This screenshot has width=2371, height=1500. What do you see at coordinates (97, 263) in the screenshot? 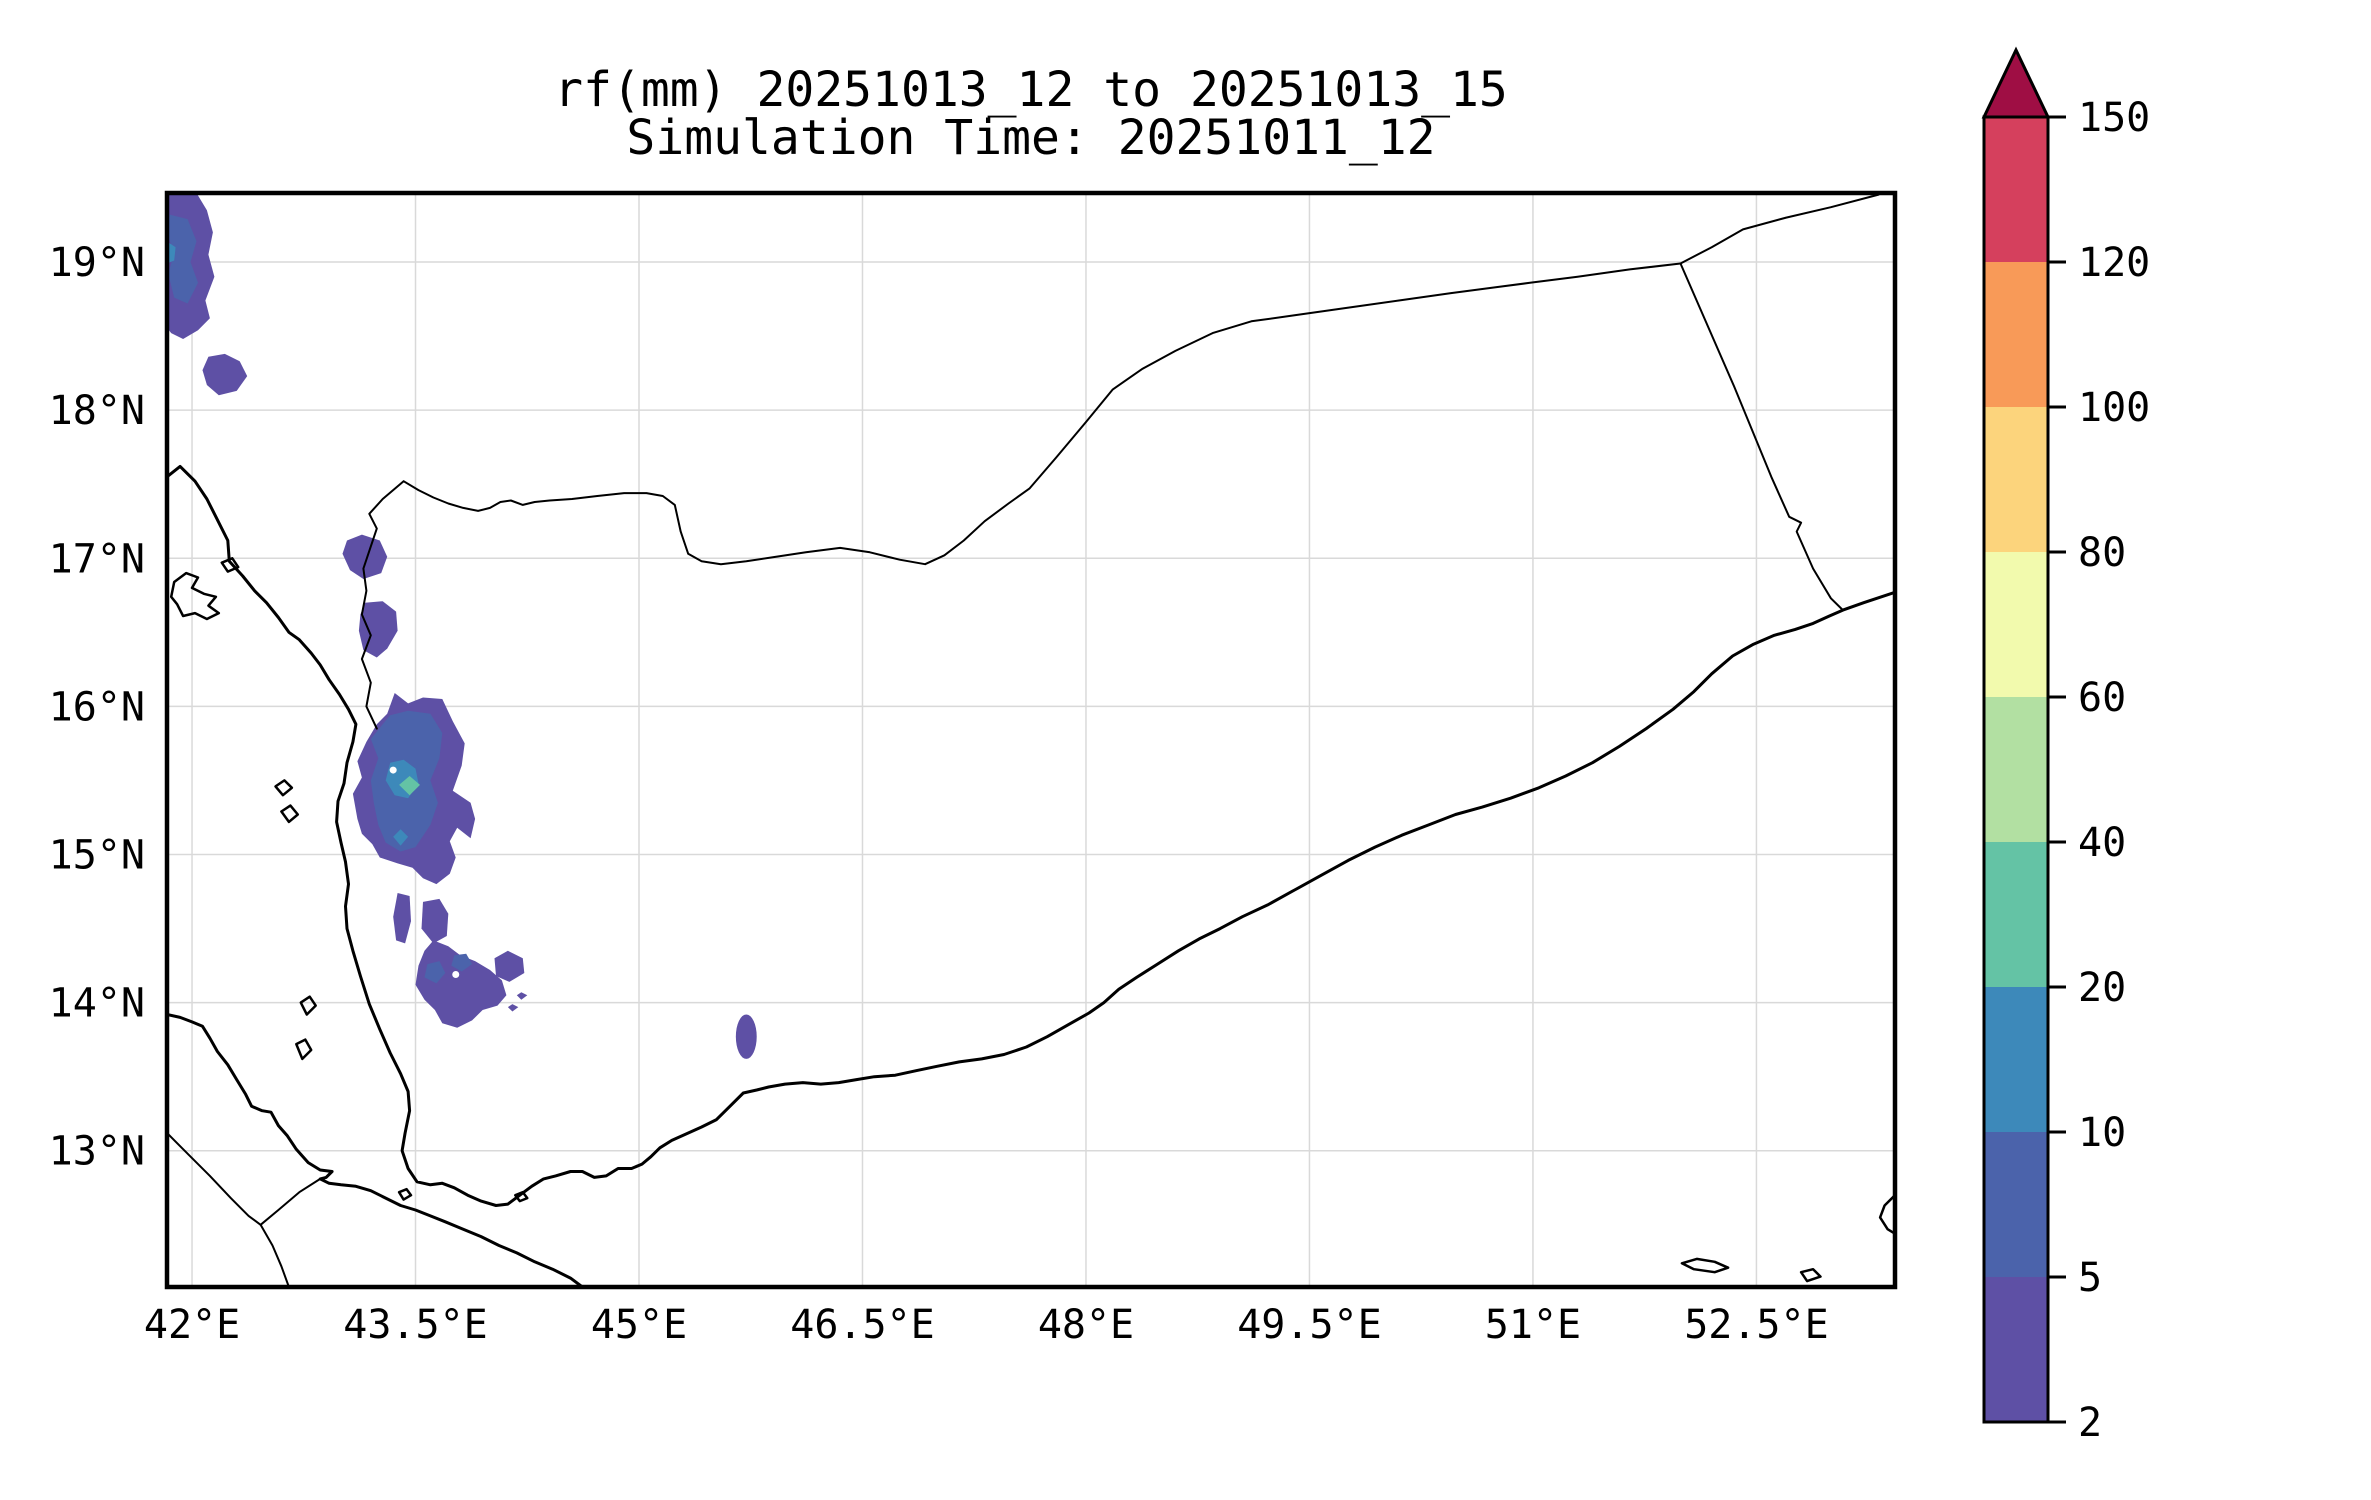
I see `y-tick-label-19: 19°N` at bounding box center [97, 263].